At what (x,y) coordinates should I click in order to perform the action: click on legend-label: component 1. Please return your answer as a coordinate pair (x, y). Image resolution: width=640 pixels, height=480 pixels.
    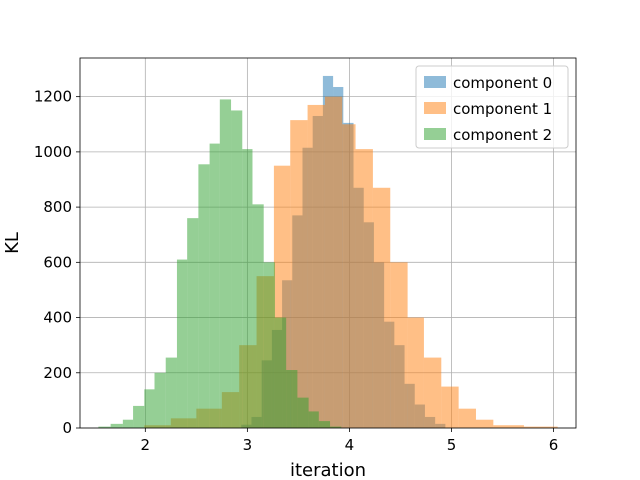
    Looking at the image, I should click on (502, 109).